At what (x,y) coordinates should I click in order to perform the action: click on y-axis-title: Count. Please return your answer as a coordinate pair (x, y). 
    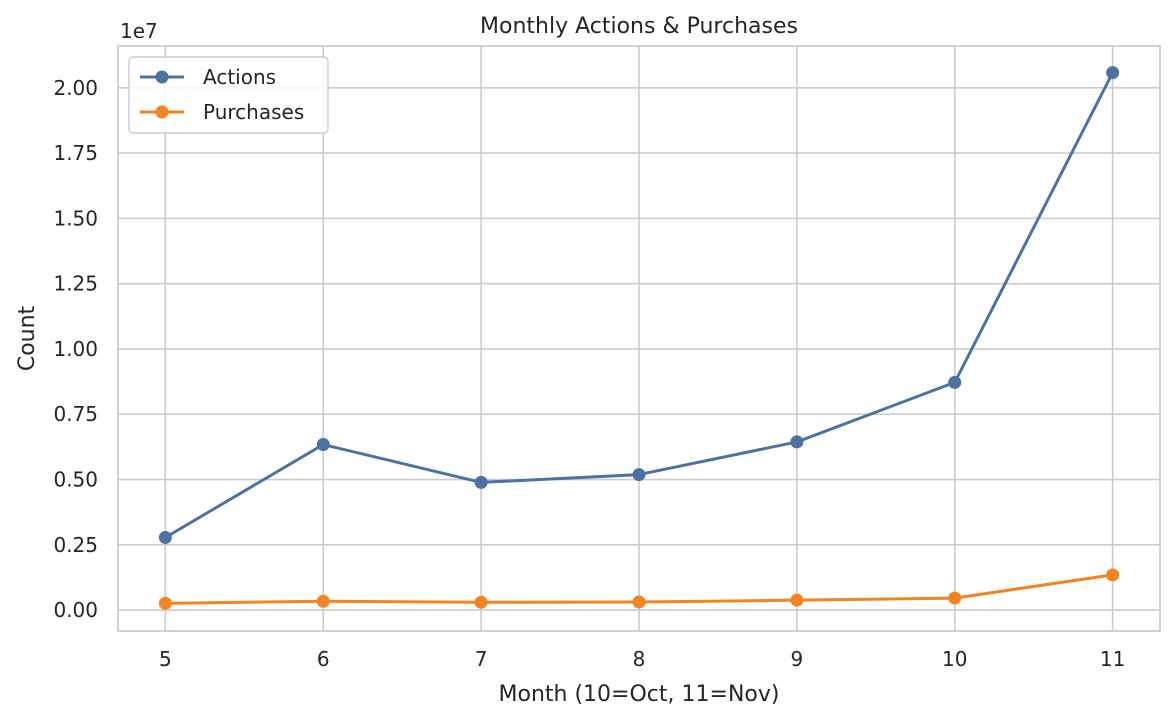
    Looking at the image, I should click on (27, 338).